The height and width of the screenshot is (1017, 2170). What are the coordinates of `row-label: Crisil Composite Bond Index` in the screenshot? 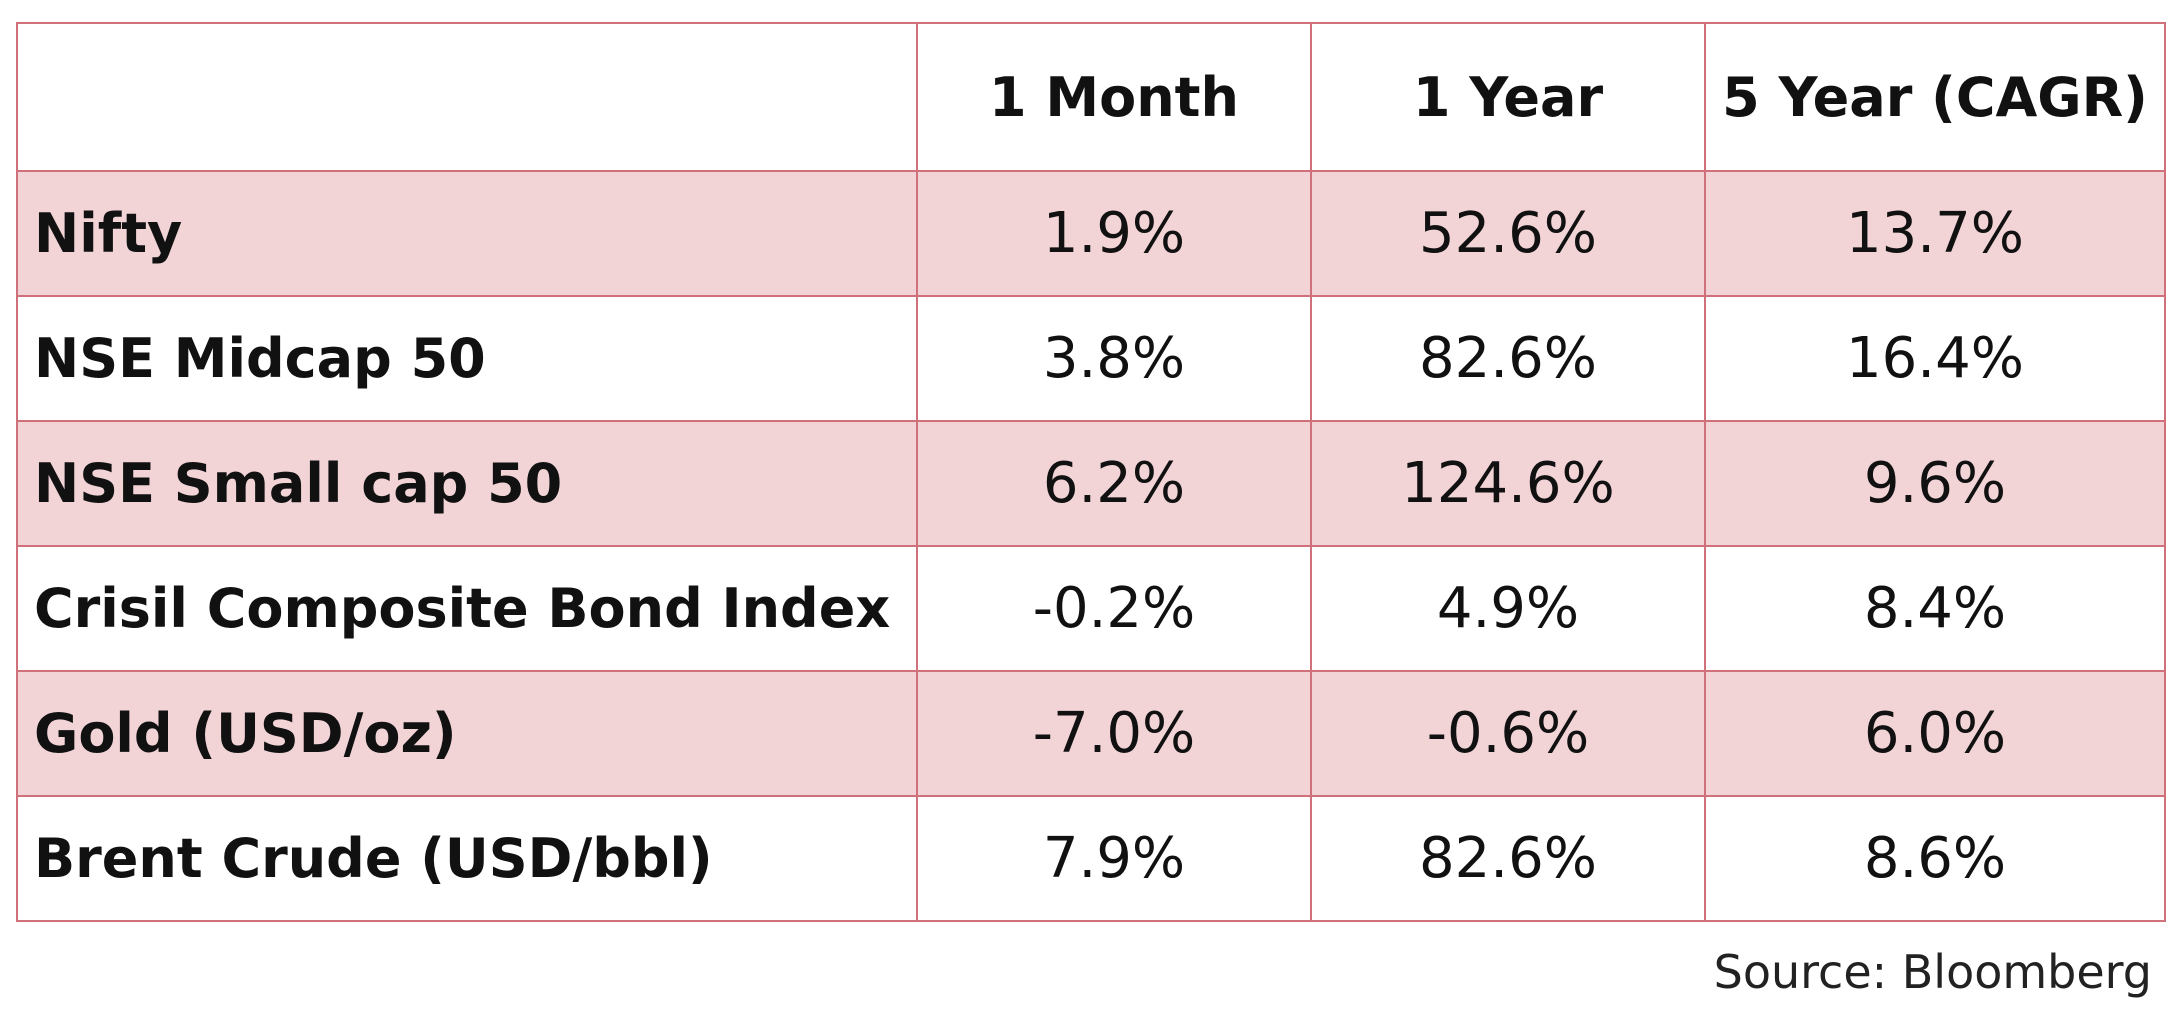 It's located at (467, 608).